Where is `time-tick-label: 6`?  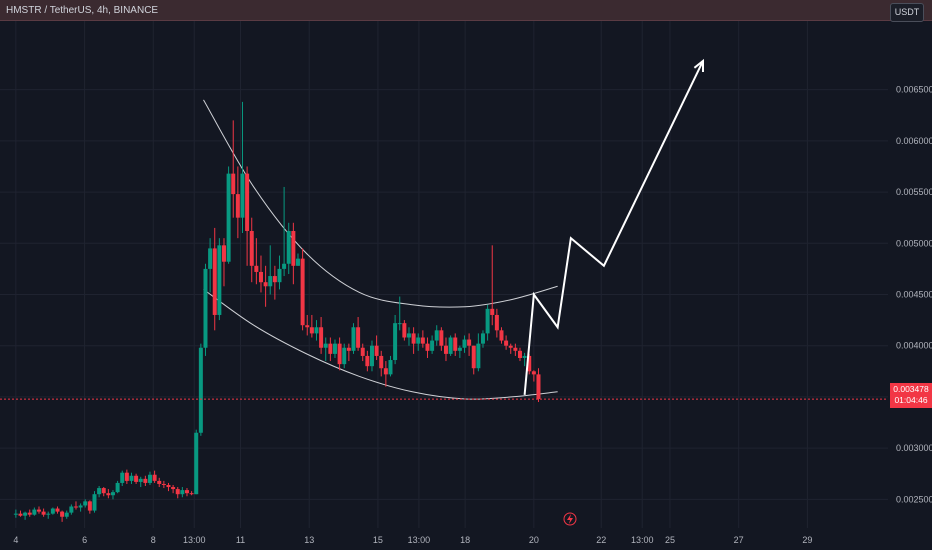 time-tick-label: 6 is located at coordinates (84, 540).